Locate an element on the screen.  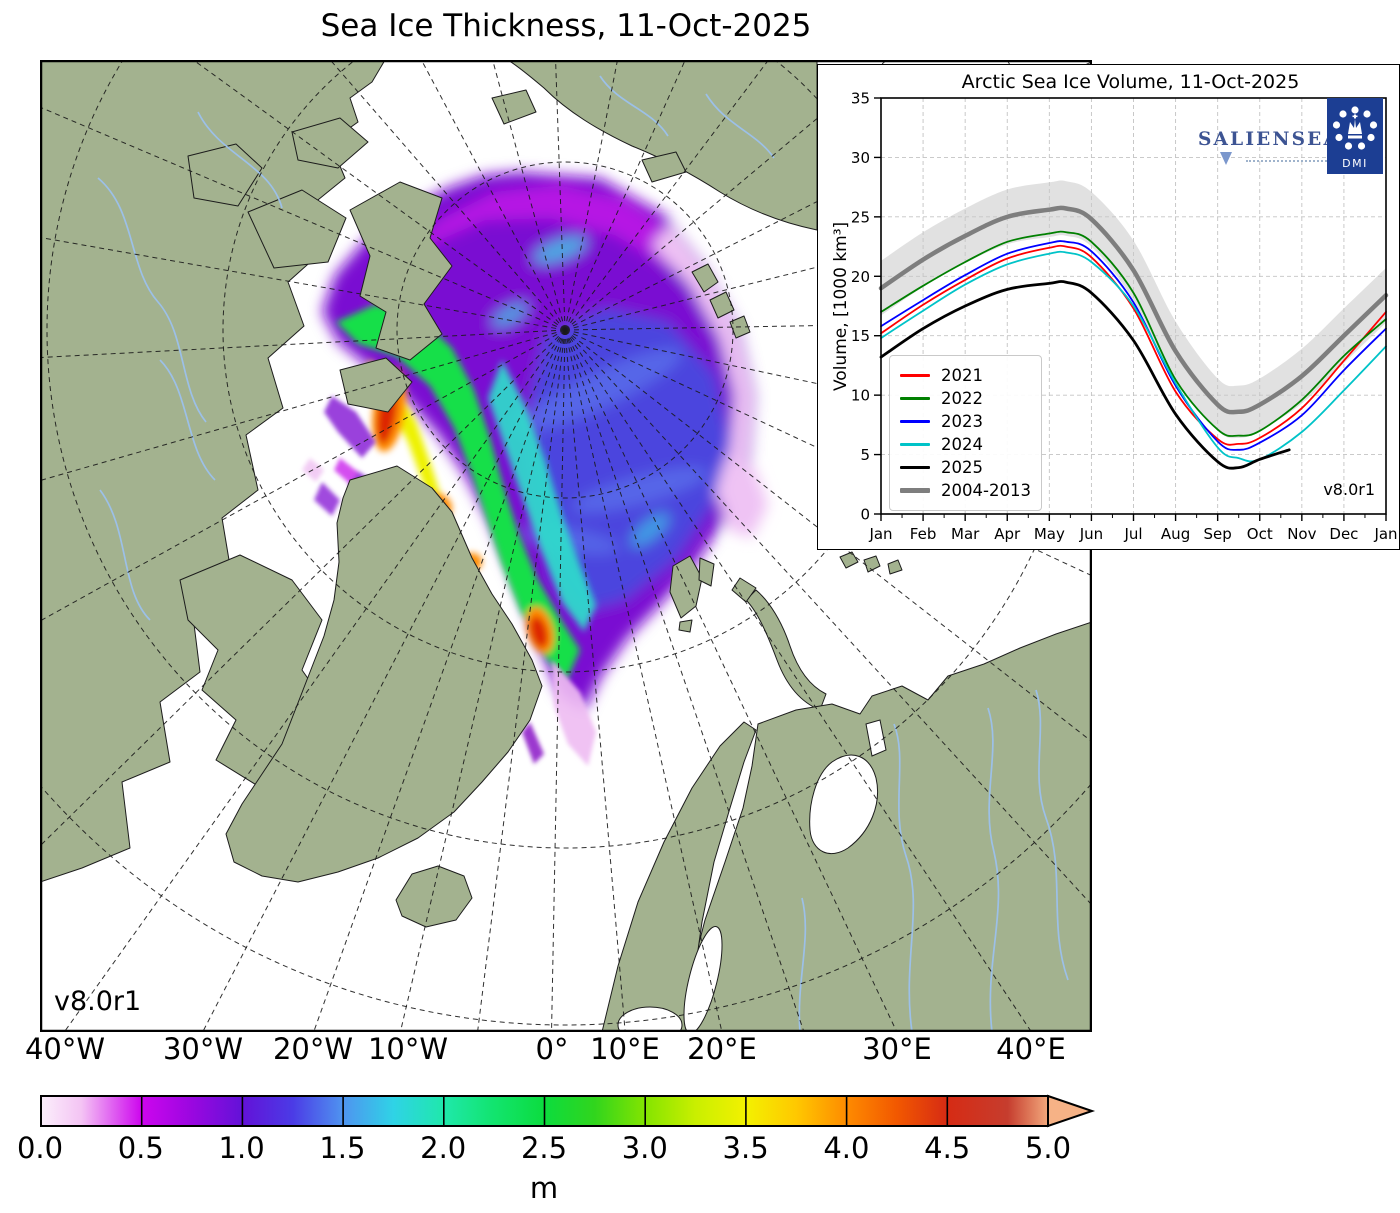
legend-label: 2021 is located at coordinates (962, 375).